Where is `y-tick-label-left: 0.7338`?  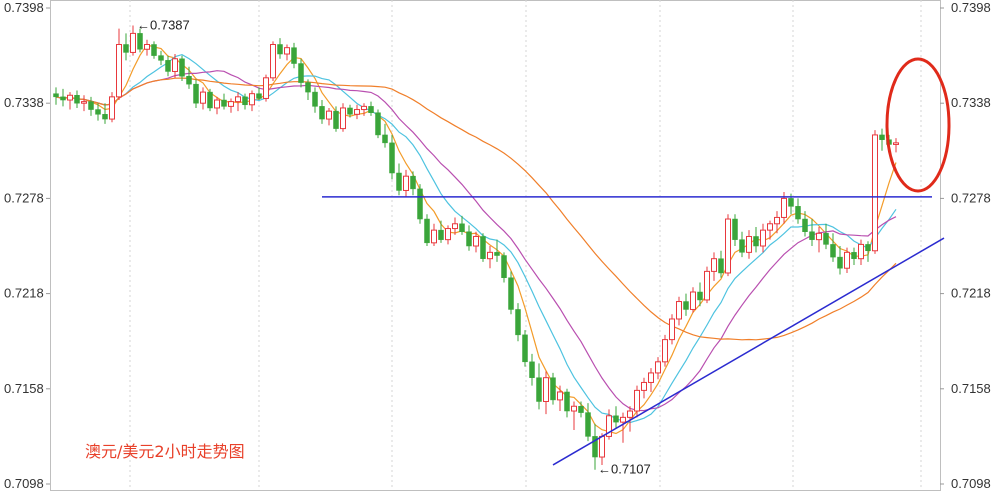 y-tick-label-left: 0.7338 is located at coordinates (24, 102).